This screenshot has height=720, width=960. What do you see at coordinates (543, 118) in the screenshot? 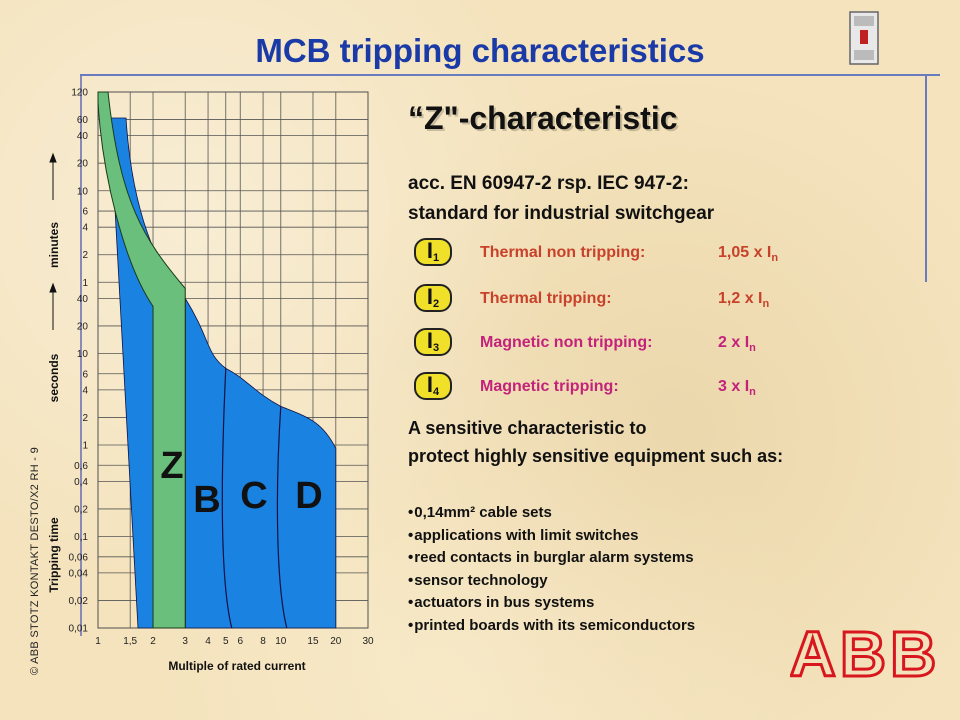
I see `characteristic-heading: “Z"-characteristic` at bounding box center [543, 118].